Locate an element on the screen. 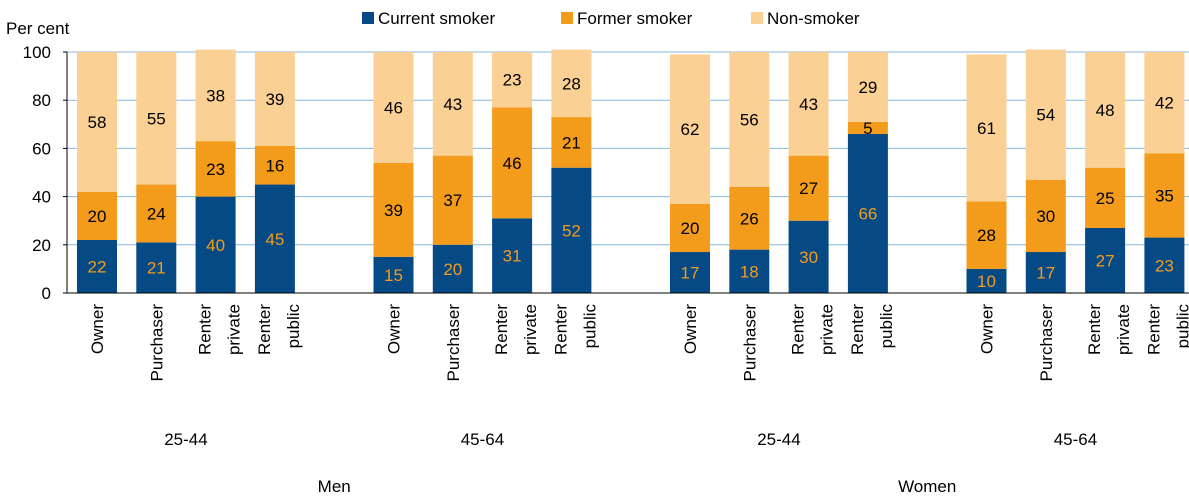 The width and height of the screenshot is (1189, 497). data-label-former: 39 is located at coordinates (393, 210).